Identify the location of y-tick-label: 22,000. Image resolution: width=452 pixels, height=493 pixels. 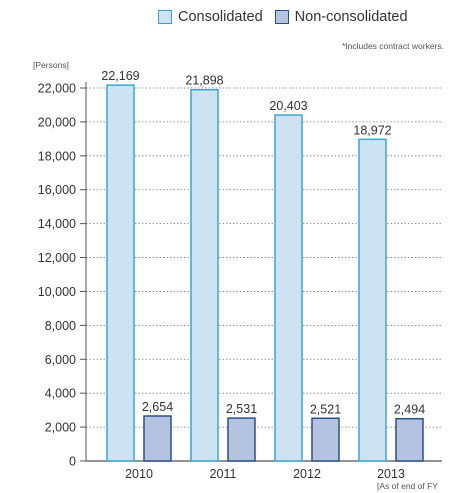
(57, 89).